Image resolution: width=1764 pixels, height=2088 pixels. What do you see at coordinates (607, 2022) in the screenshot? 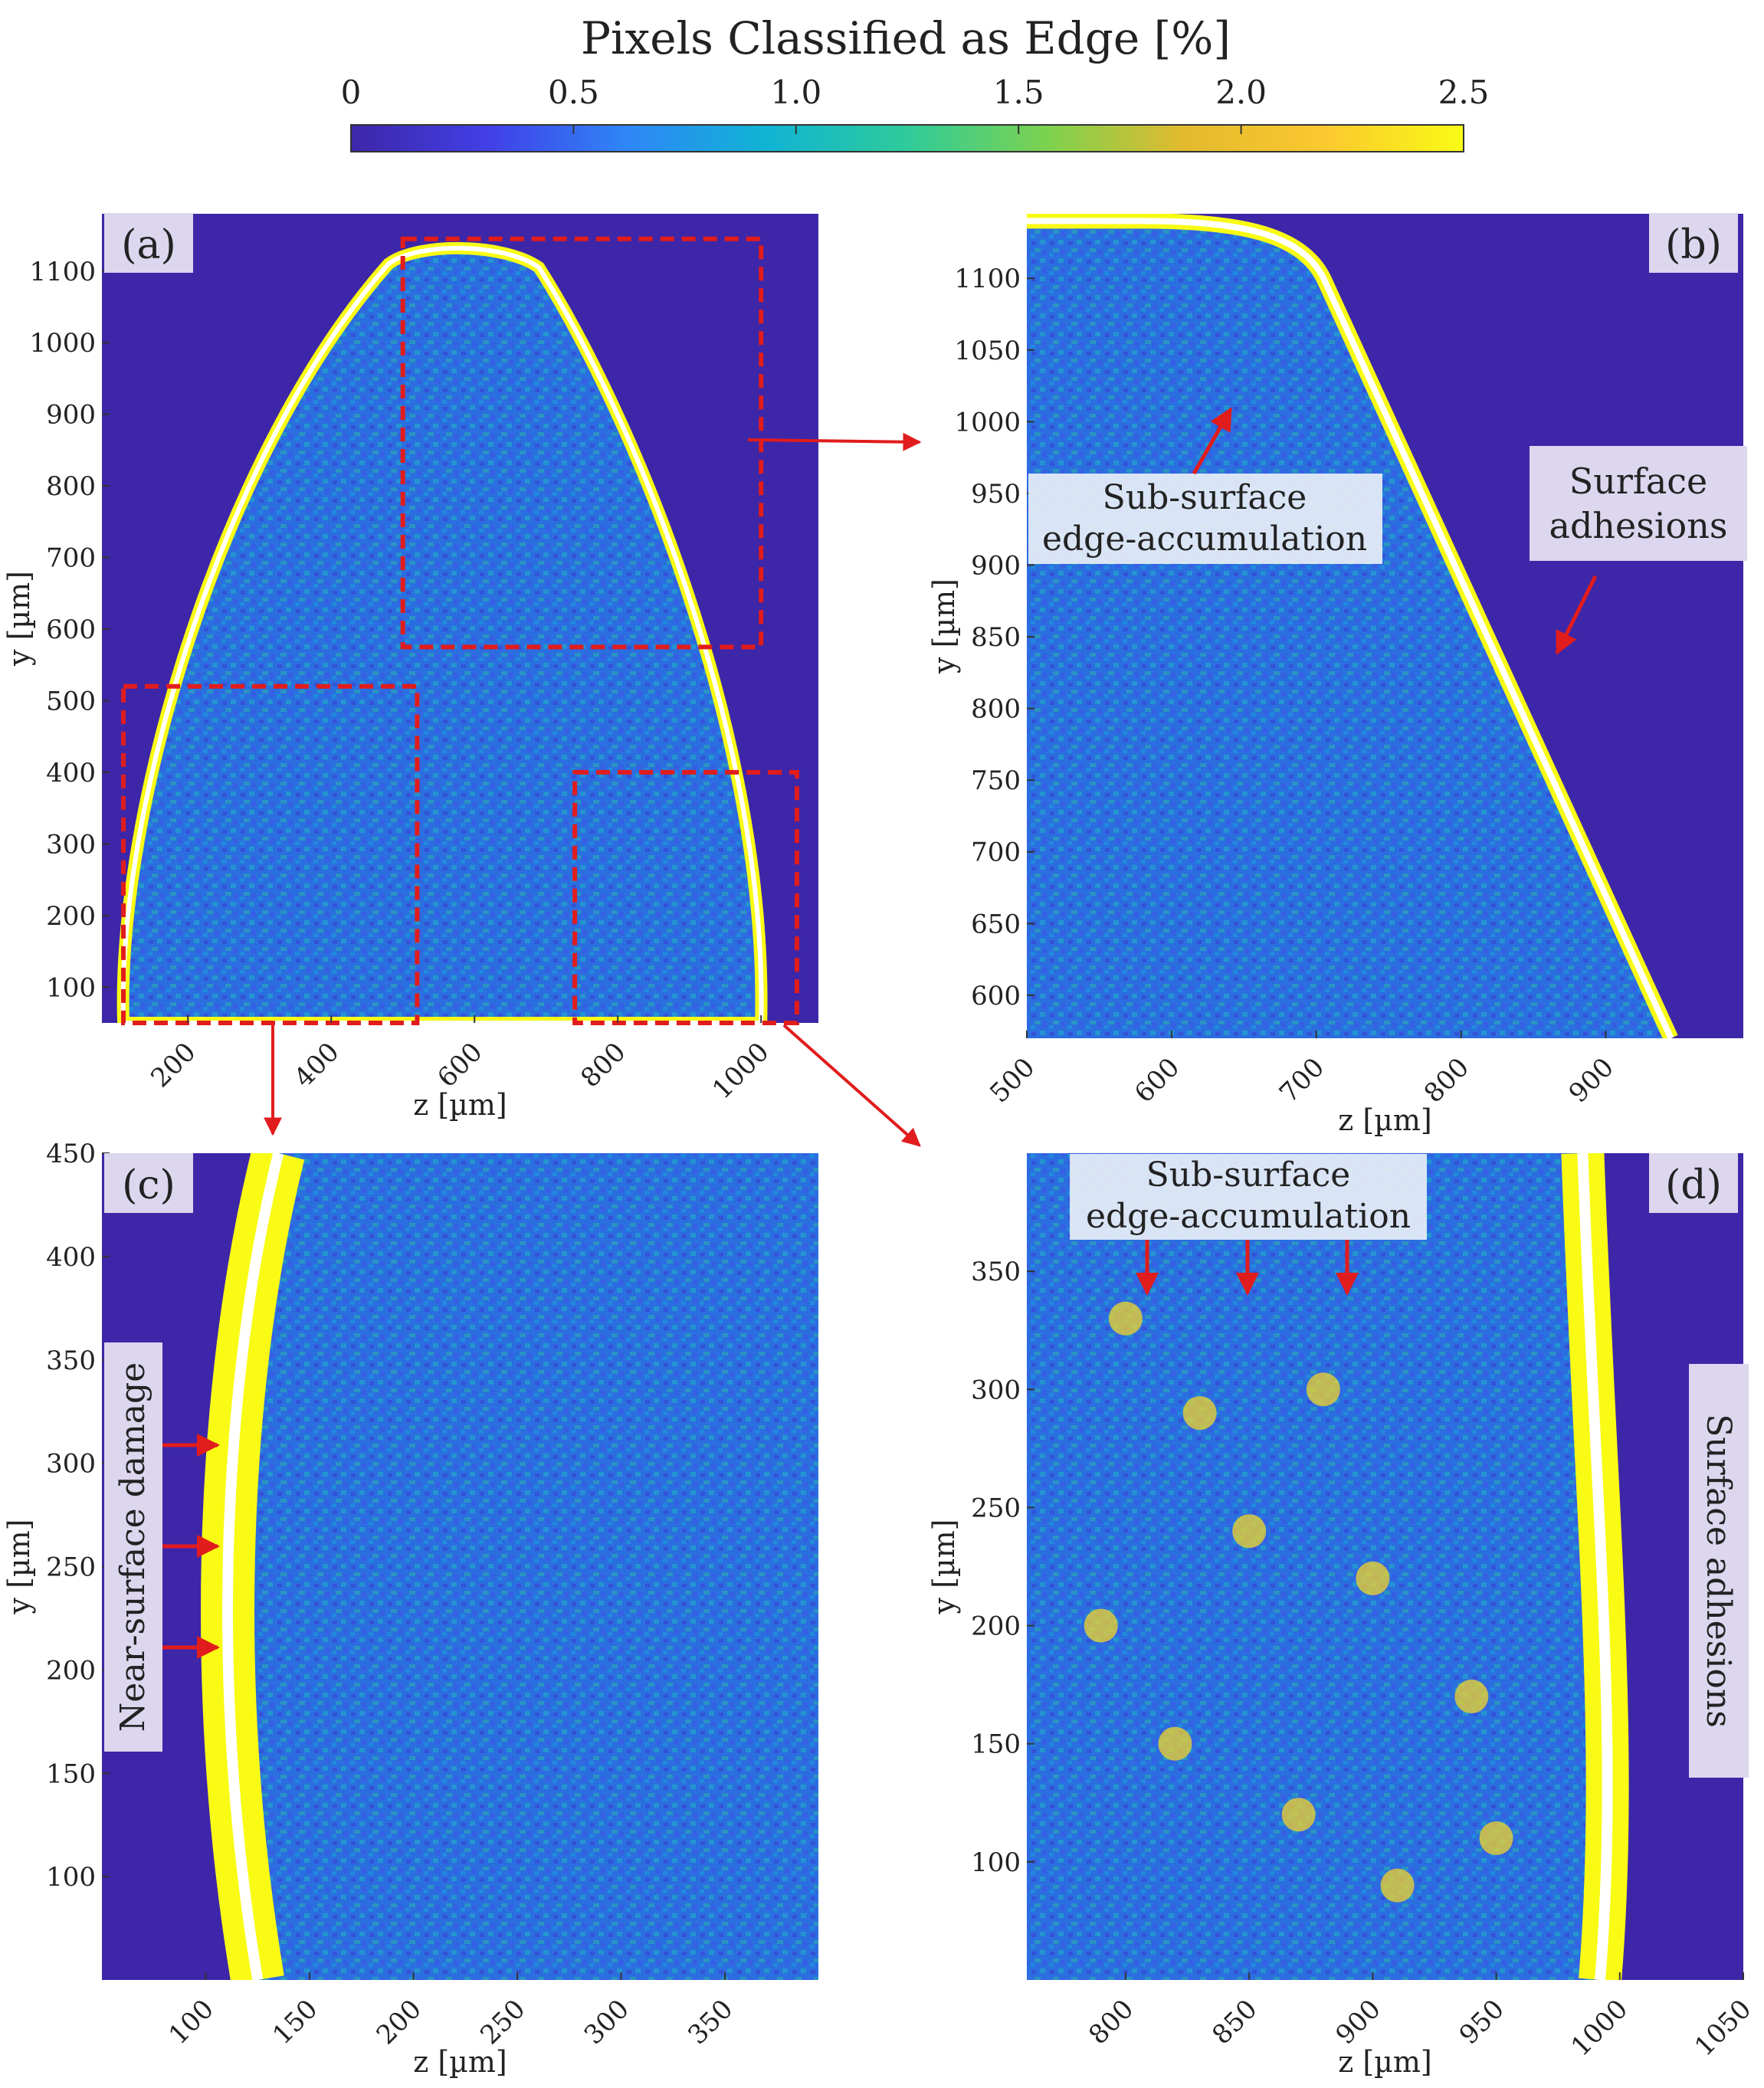
I see `x-tick-label: 300` at bounding box center [607, 2022].